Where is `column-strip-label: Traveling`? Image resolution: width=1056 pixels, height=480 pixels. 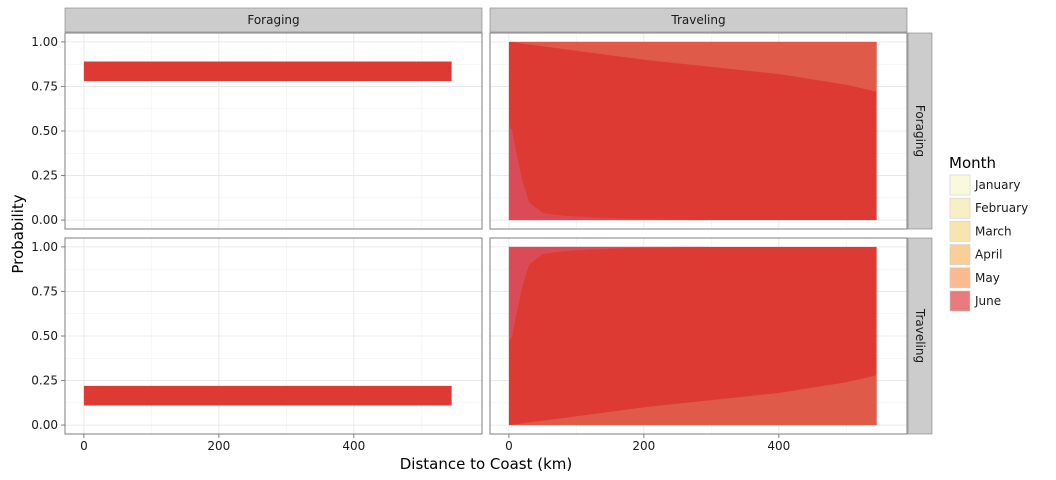
column-strip-label: Traveling is located at coordinates (697, 20).